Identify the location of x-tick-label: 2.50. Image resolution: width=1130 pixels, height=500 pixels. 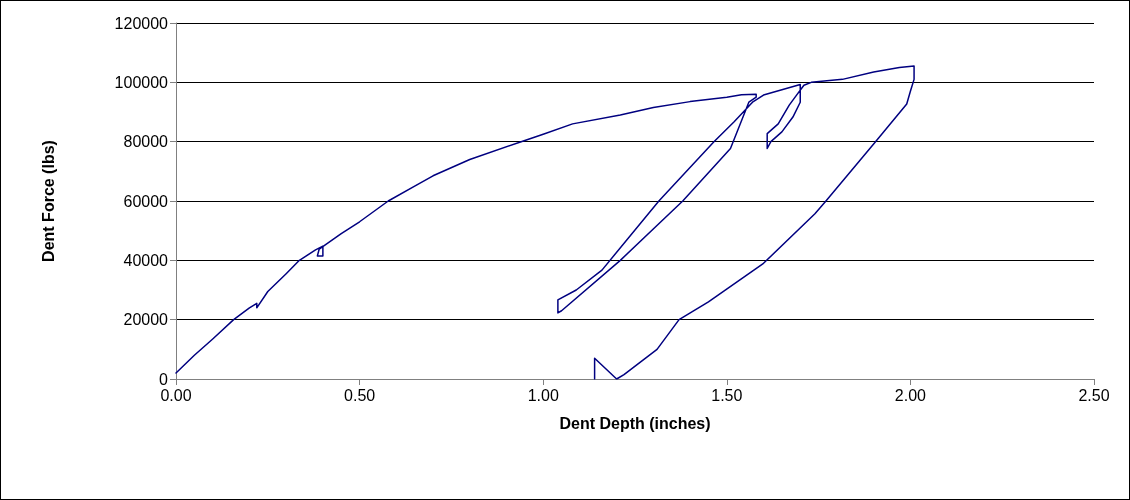
(1094, 395).